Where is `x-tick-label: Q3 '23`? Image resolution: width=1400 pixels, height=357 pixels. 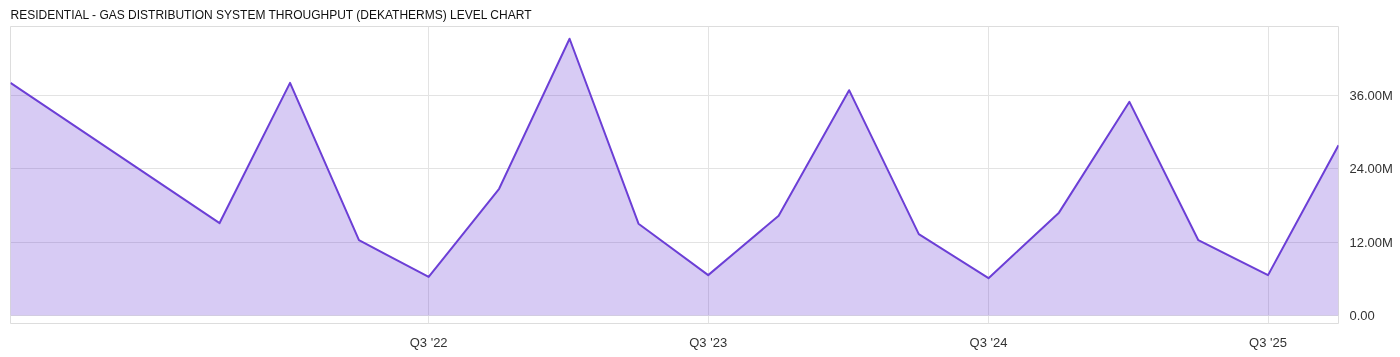
x-tick-label: Q3 '23 is located at coordinates (708, 342).